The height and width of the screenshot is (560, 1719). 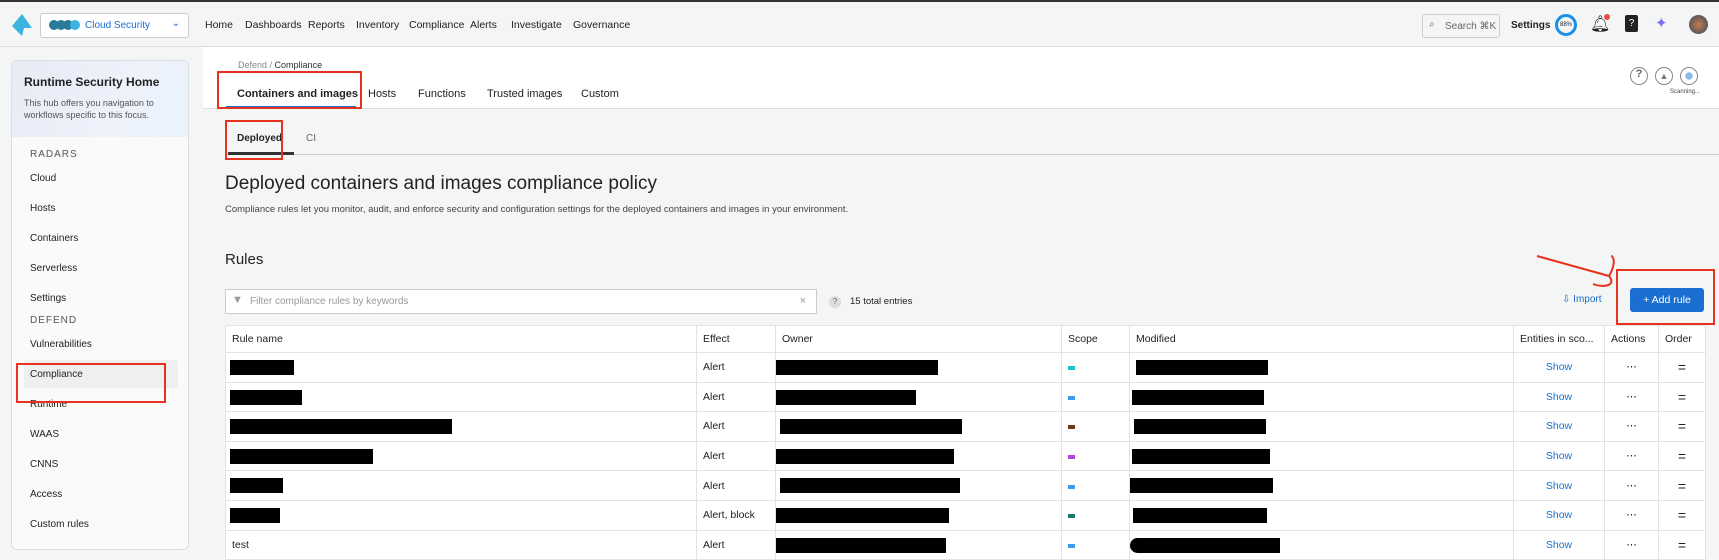 What do you see at coordinates (1667, 300) in the screenshot?
I see `add-rule-button: + Add rule` at bounding box center [1667, 300].